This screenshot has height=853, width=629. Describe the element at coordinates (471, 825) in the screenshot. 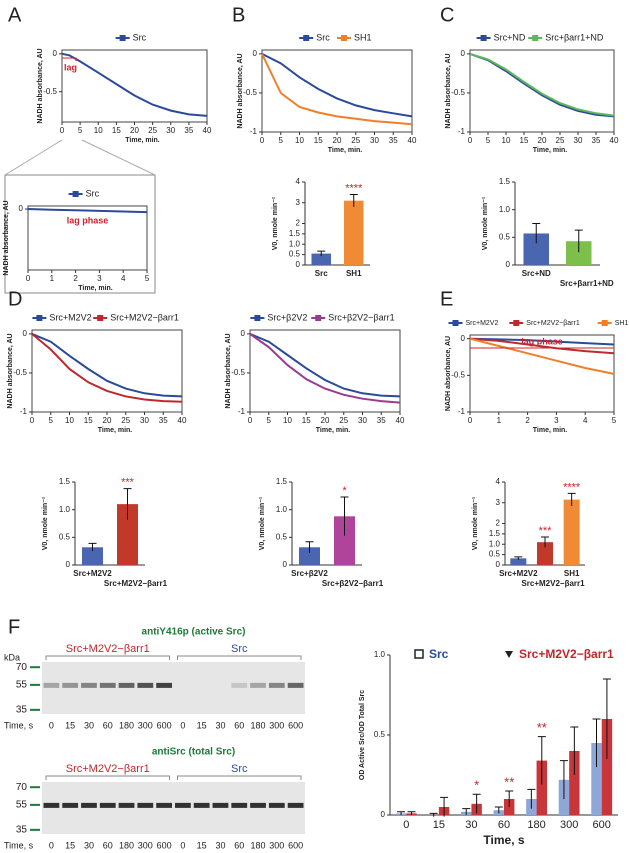

I see `x-tick-label: 30` at that location.